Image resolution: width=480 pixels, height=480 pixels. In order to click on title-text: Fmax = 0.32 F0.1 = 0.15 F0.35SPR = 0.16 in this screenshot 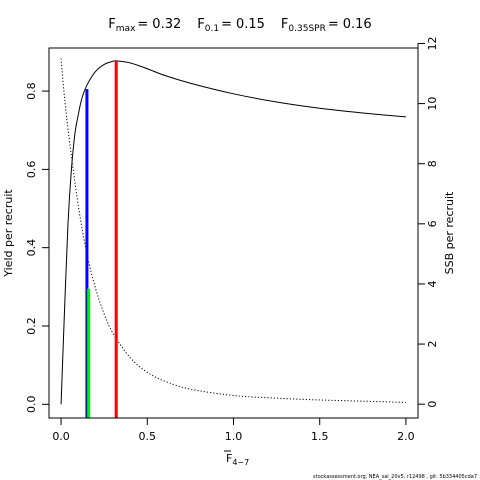, I will do `click(239, 25)`.